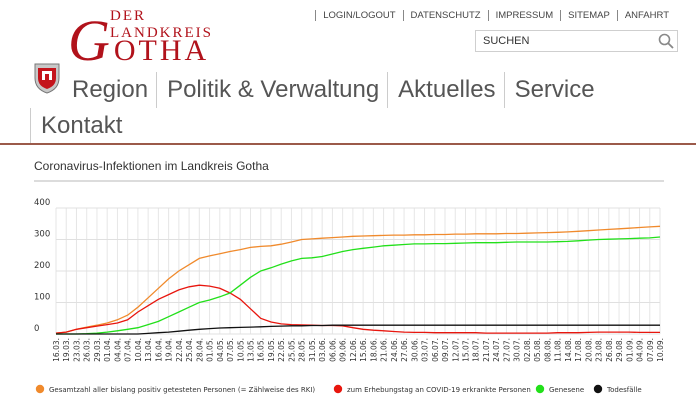  Describe the element at coordinates (343, 350) in the screenshot. I see `x-tick-label: 09.06.` at that location.